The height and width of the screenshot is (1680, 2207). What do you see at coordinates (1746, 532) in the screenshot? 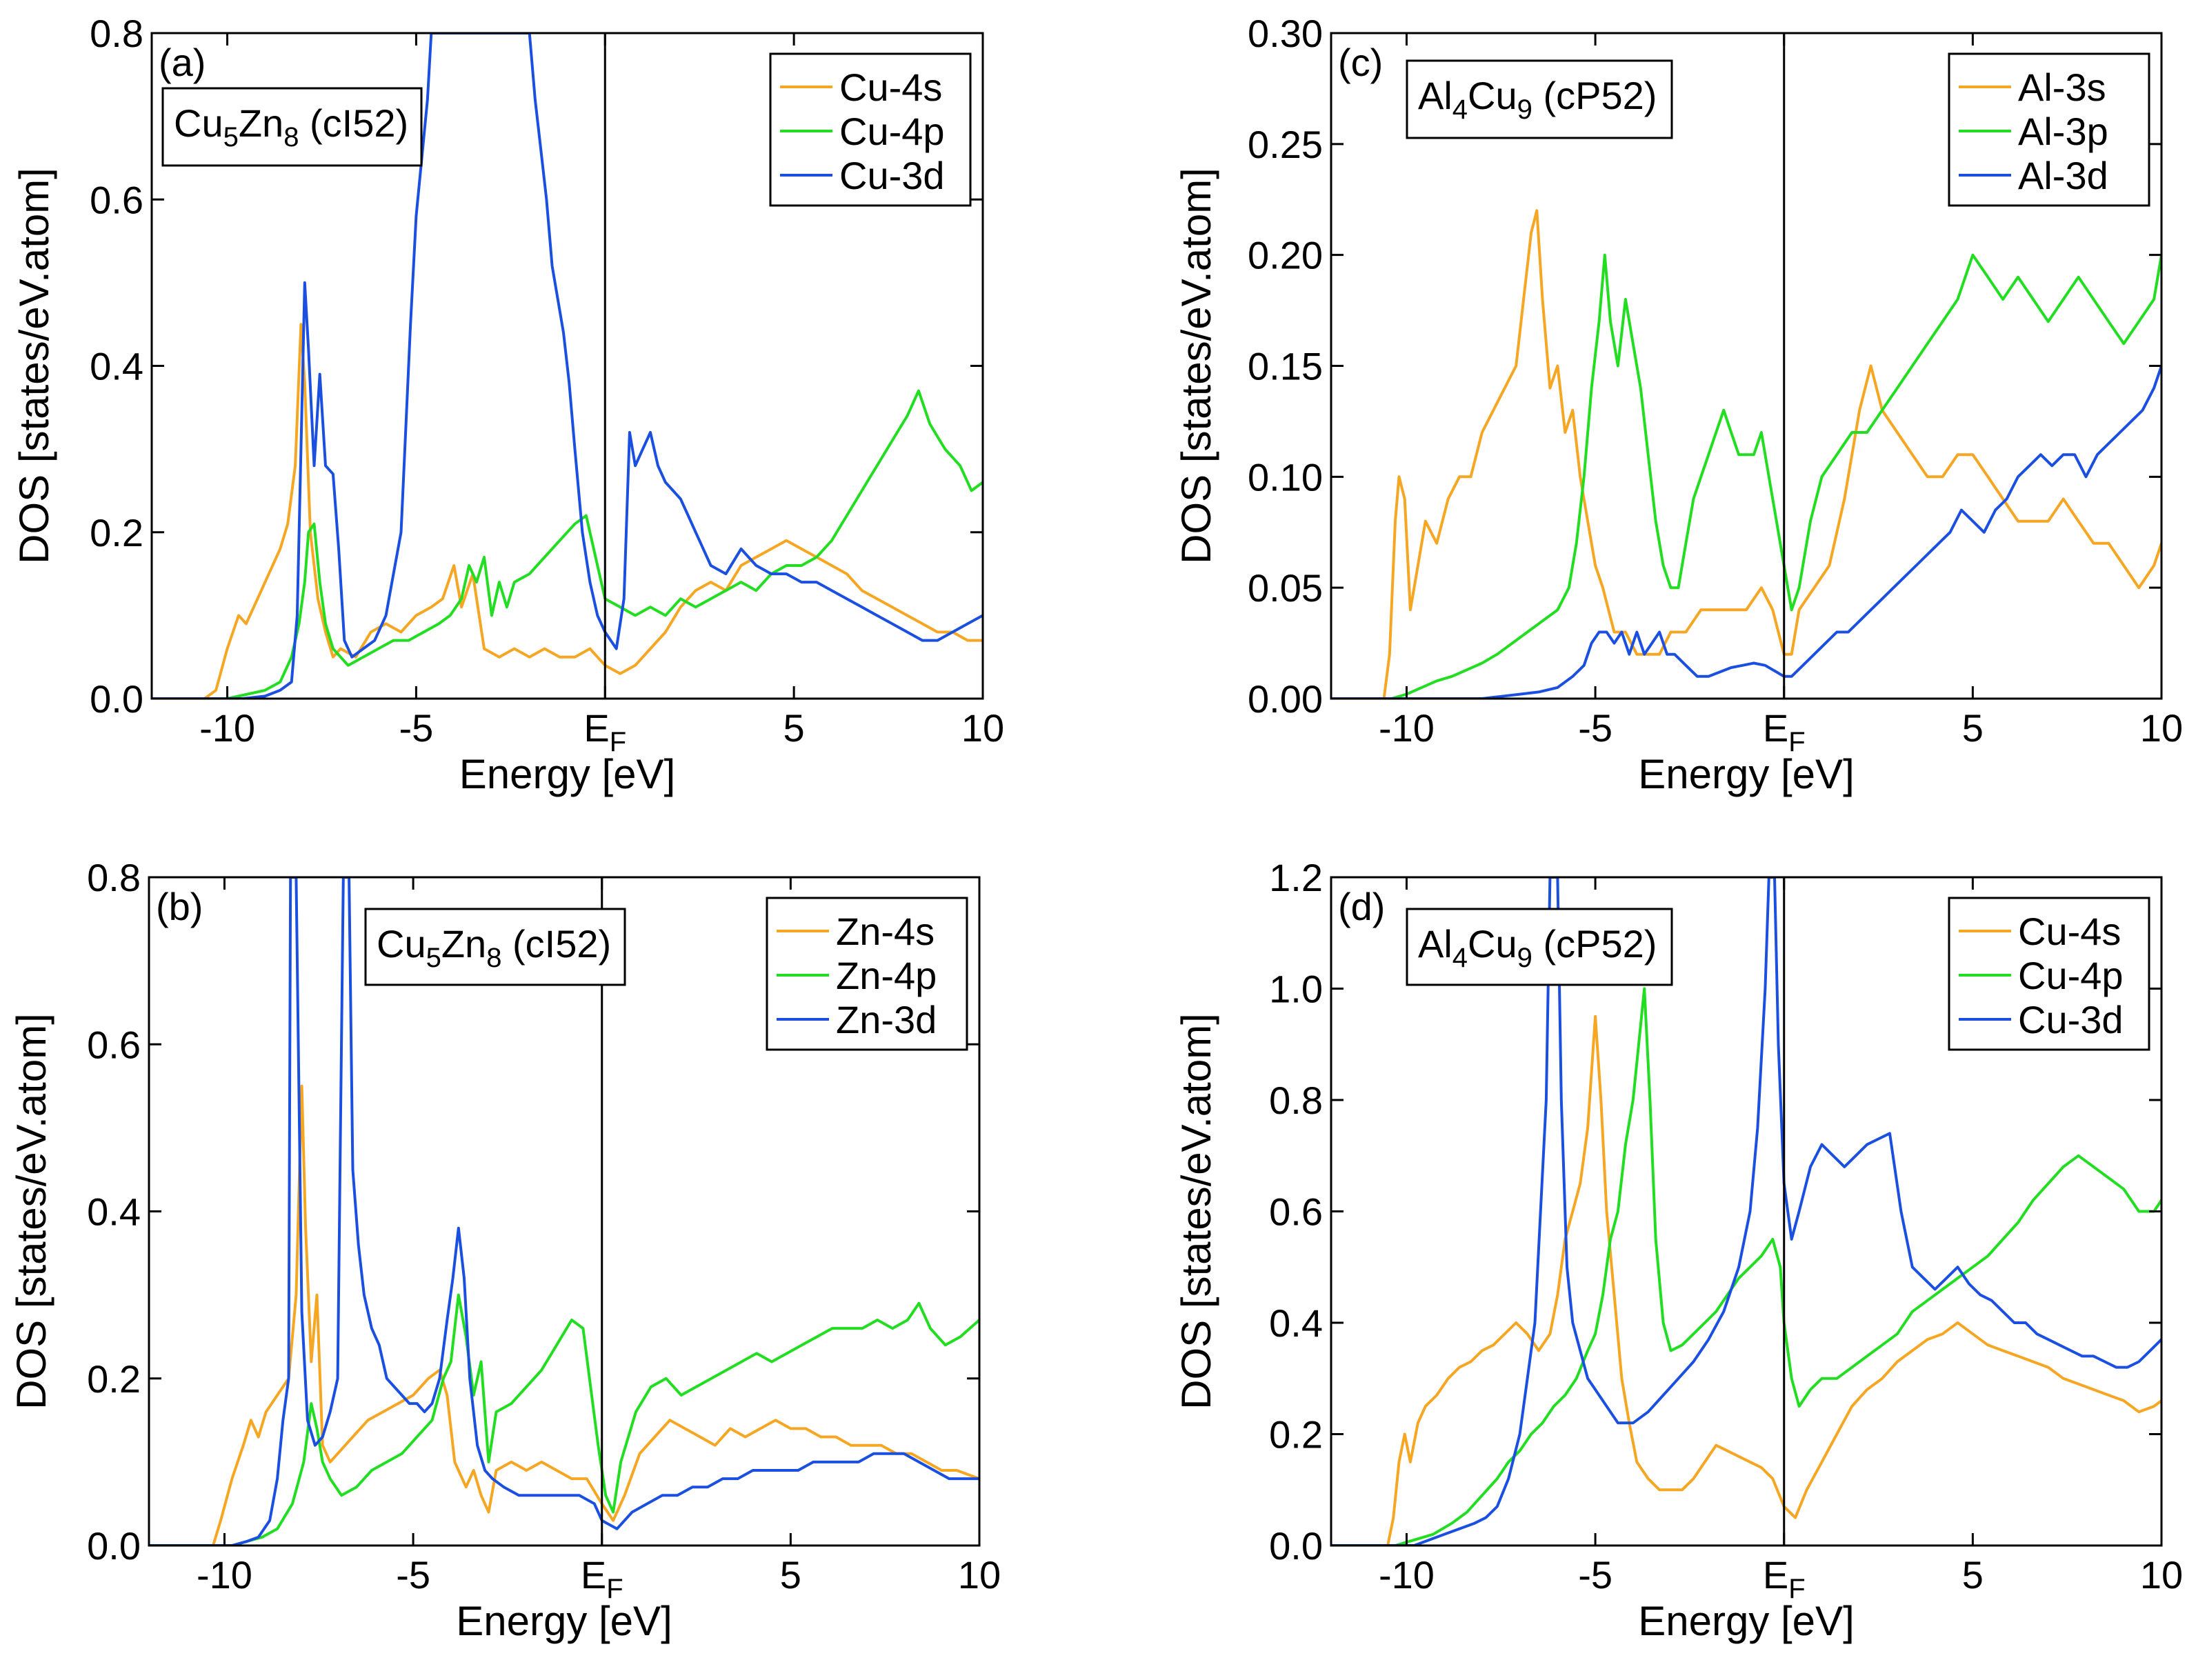
I see `series-line-al-3d` at bounding box center [1746, 532].